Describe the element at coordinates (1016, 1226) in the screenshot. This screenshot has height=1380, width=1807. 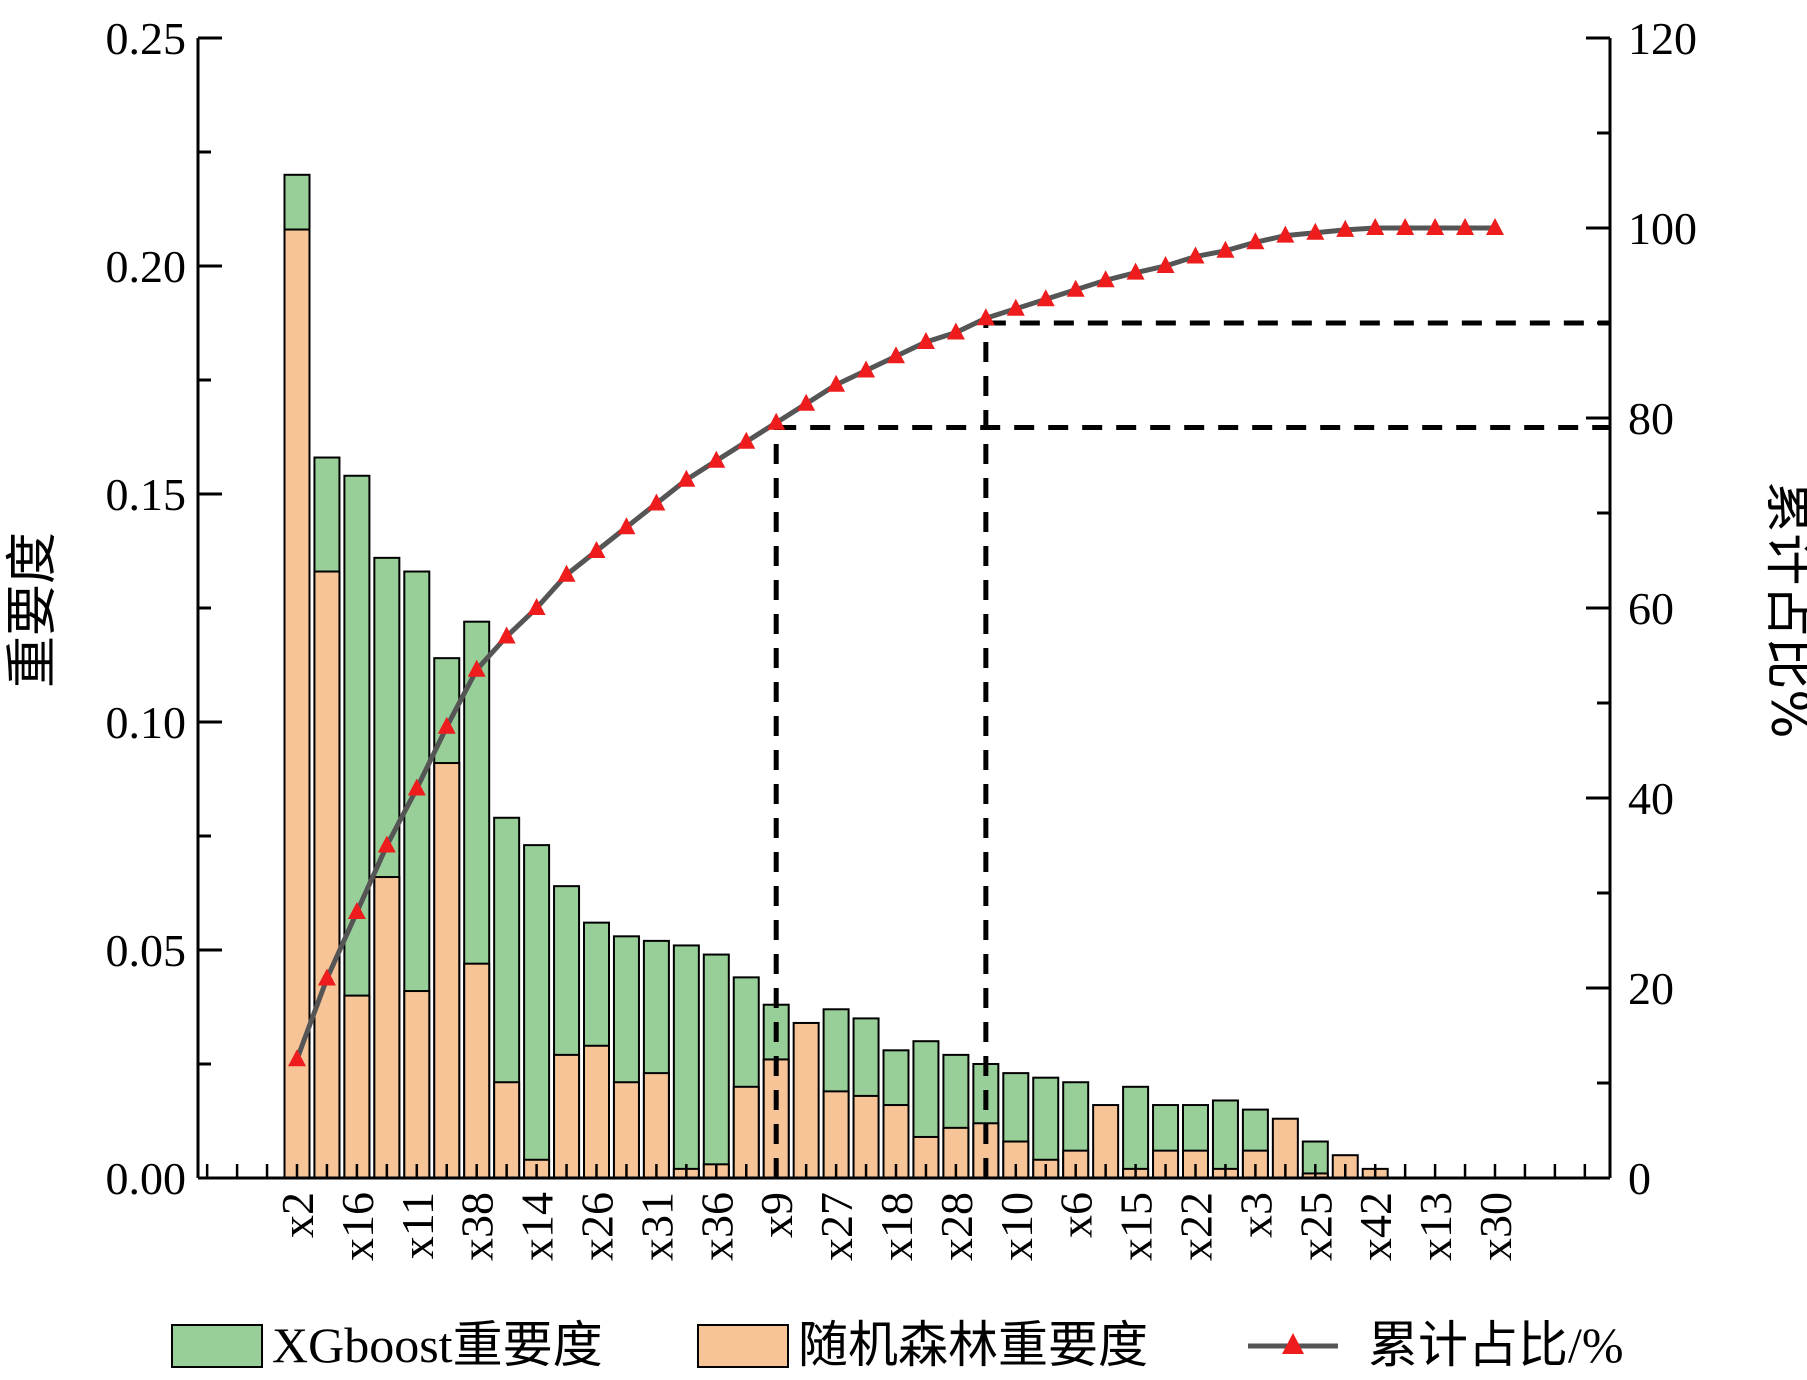
I see `x-tick-label-x10: x10` at that location.